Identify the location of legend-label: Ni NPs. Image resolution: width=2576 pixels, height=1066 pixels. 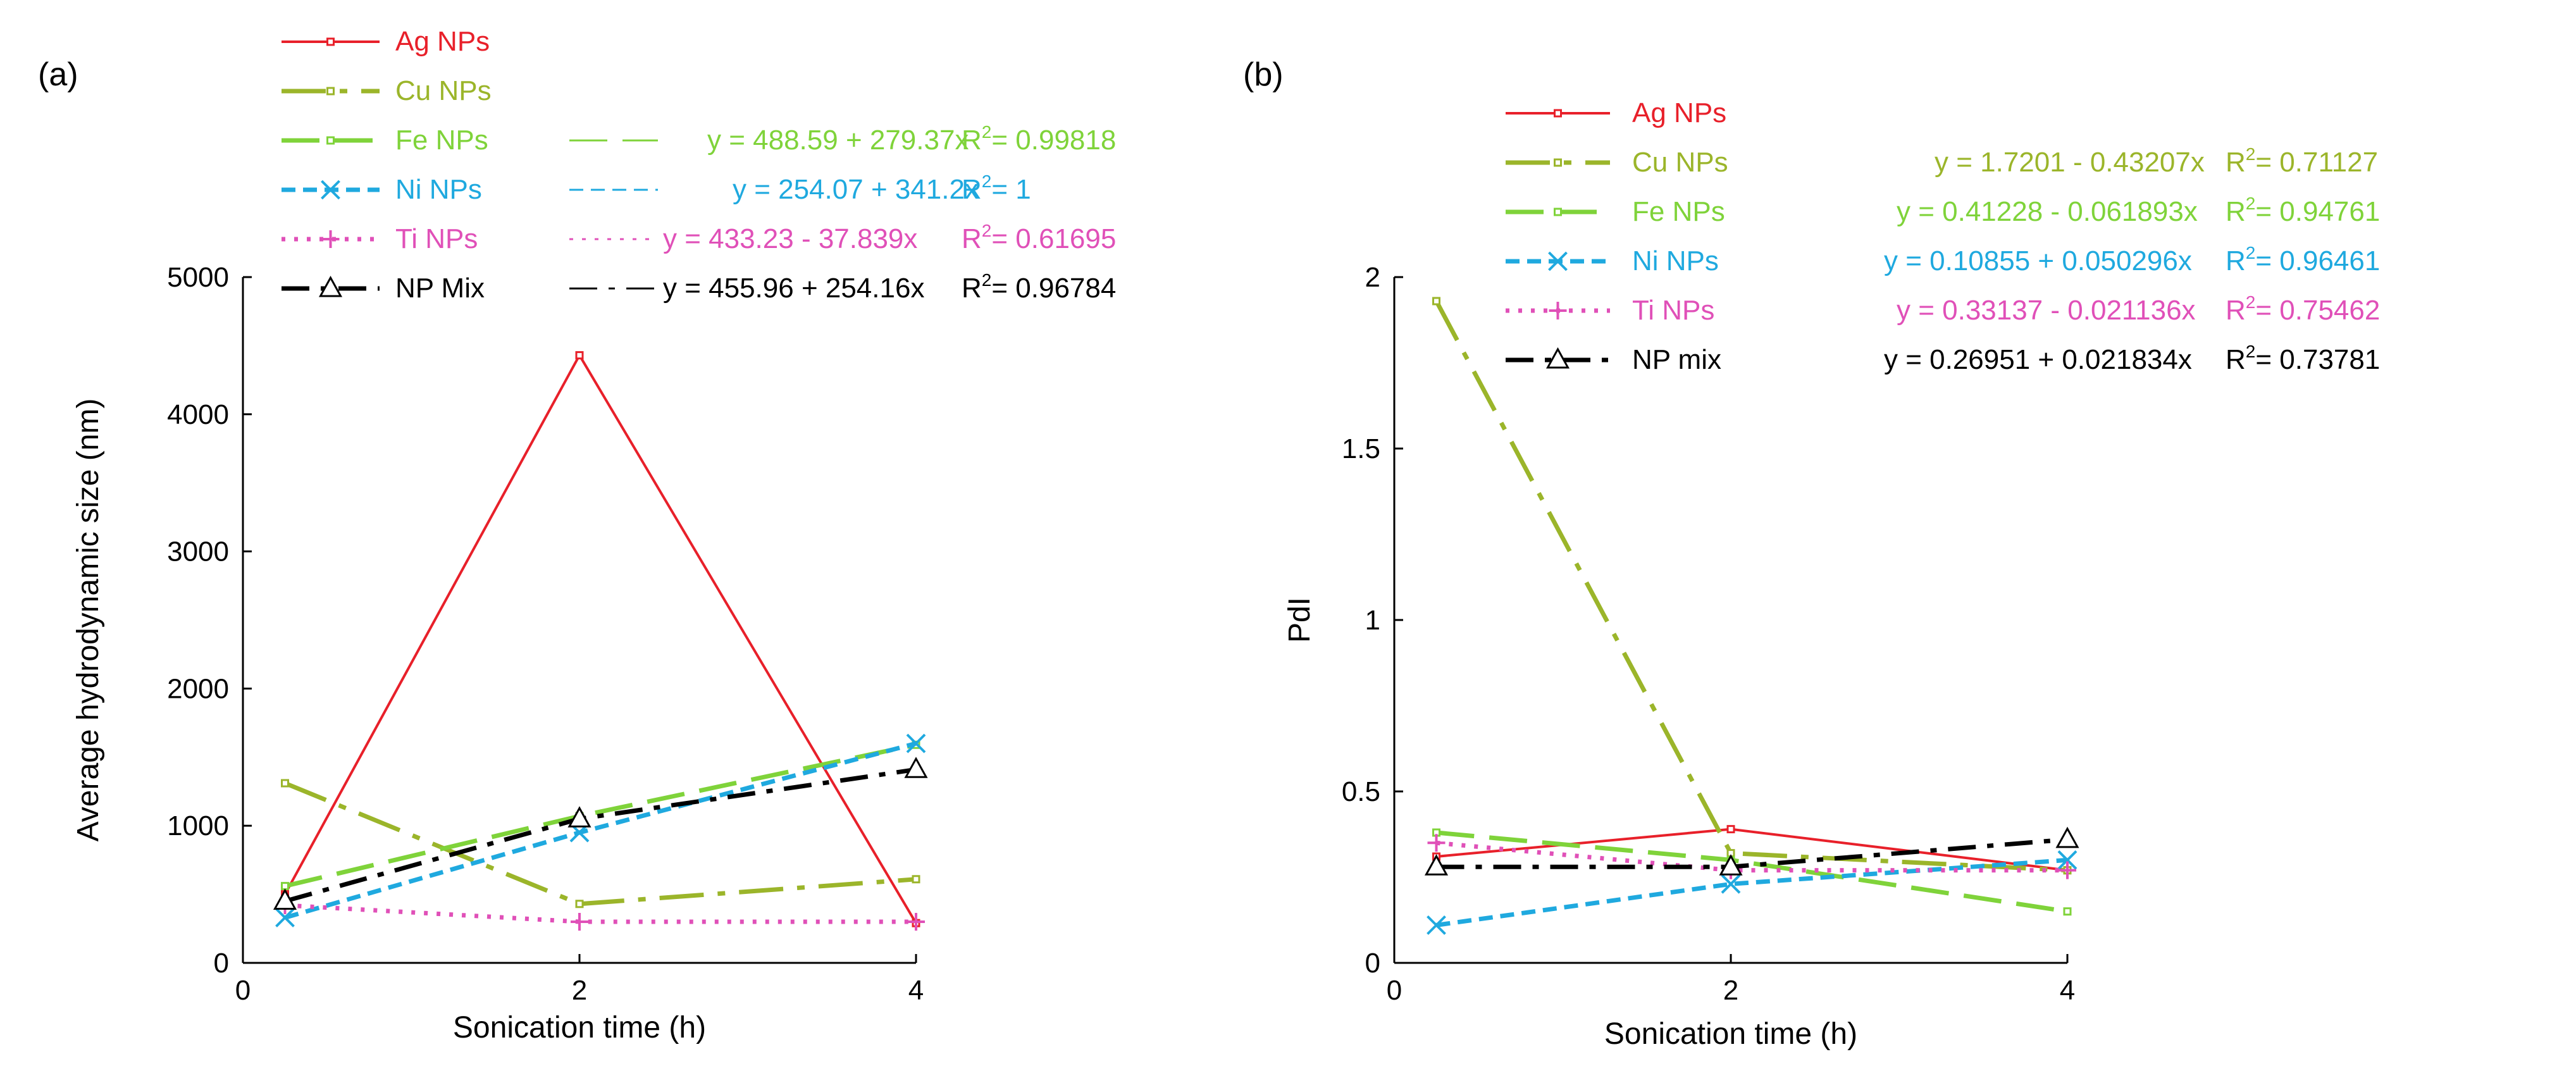
(1676, 260).